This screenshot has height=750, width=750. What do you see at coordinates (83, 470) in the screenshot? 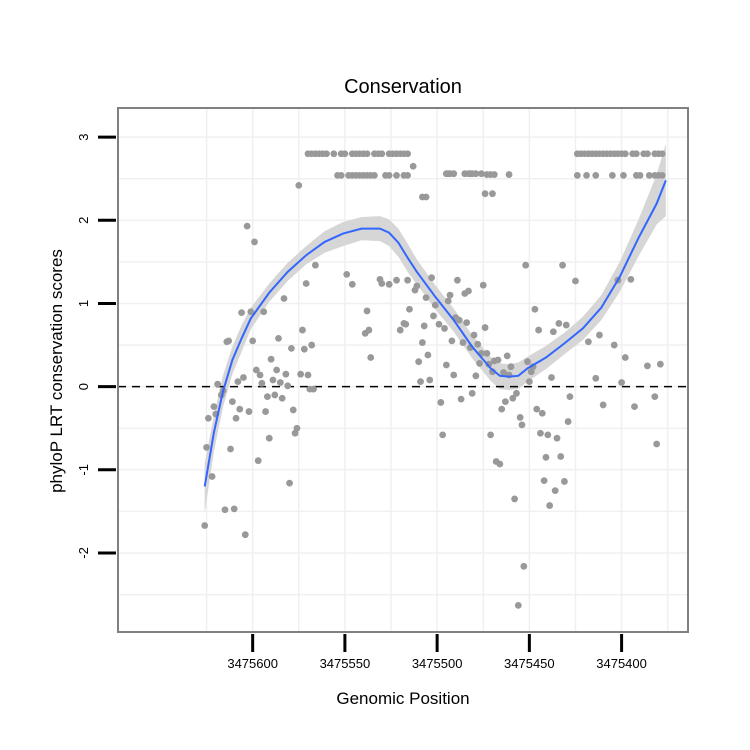
I see `y-tick-label: -1` at bounding box center [83, 470].